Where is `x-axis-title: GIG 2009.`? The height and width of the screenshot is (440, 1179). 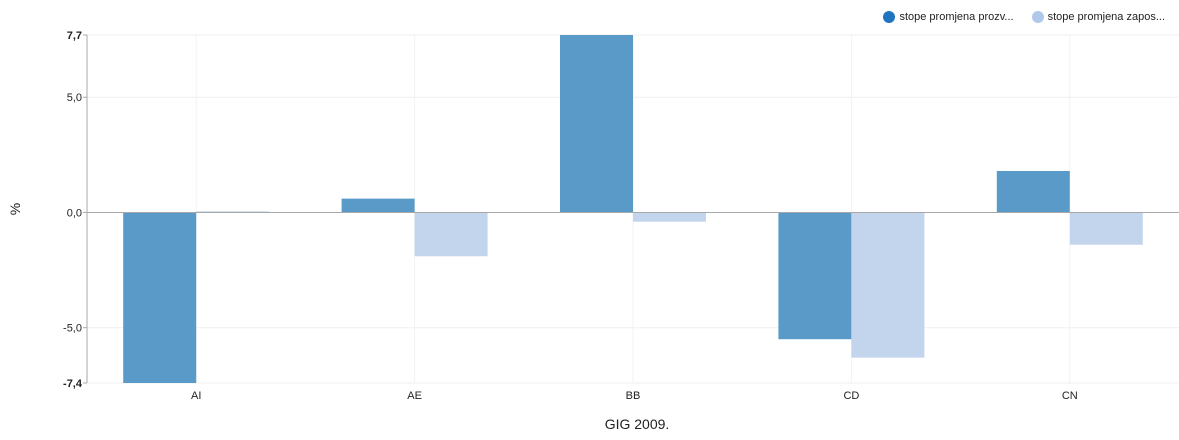
x-axis-title: GIG 2009. is located at coordinates (637, 424).